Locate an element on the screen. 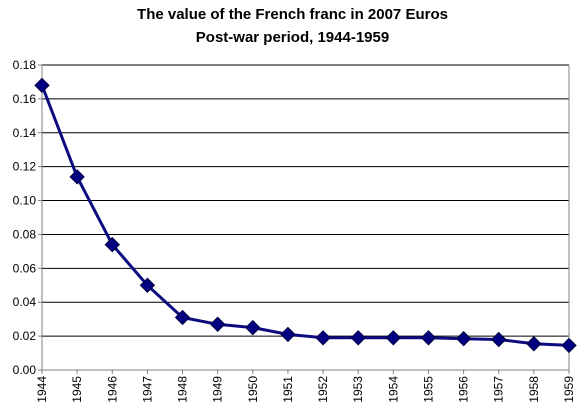  x-tick-label: 1949 is located at coordinates (218, 389).